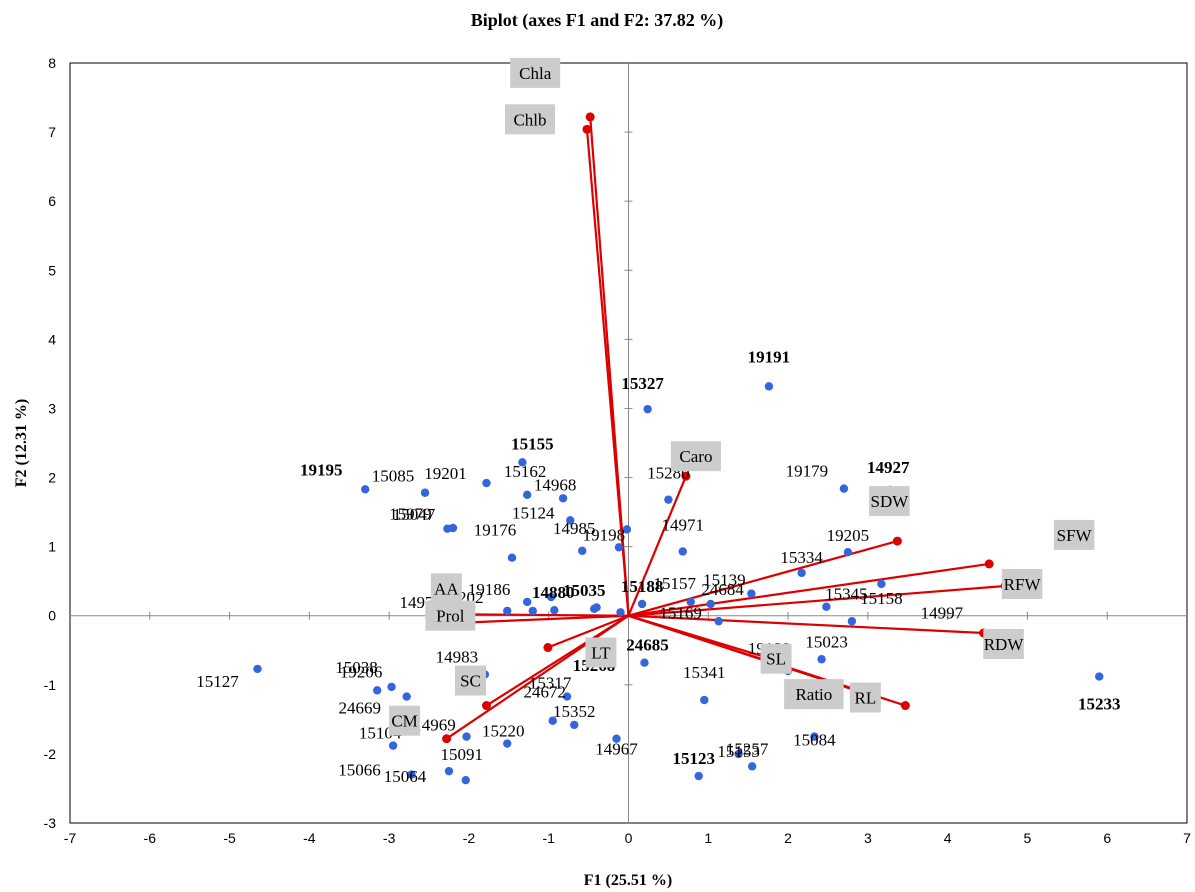 This screenshot has width=1195, height=892. Describe the element at coordinates (546, 619) in the screenshot. I see `vector-prol` at that location.